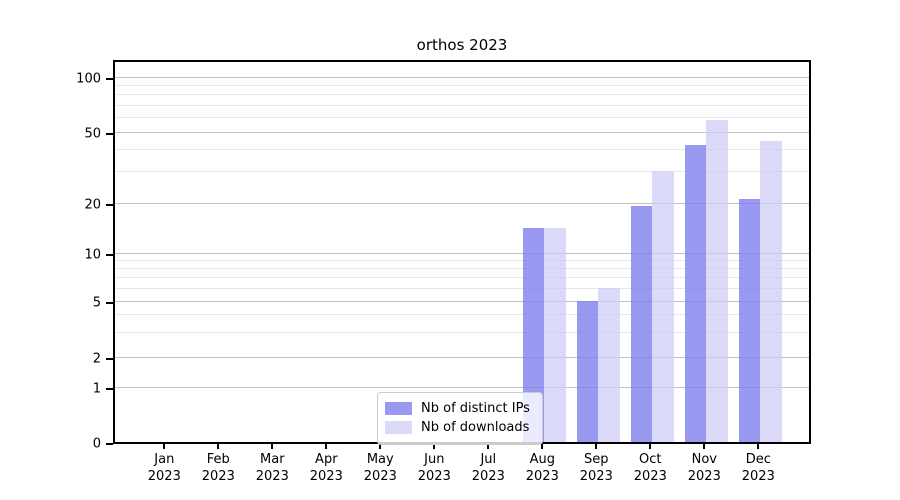  Describe the element at coordinates (475, 427) in the screenshot. I see `legend-label-downloads: Nb of downloads` at that location.